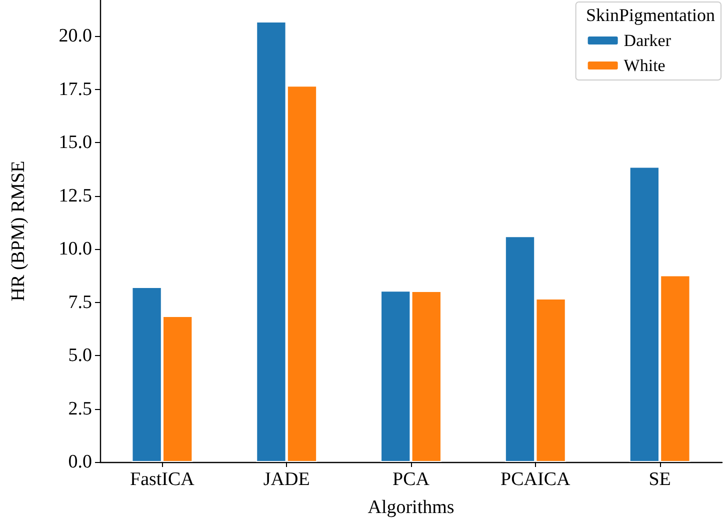  What do you see at coordinates (80, 462) in the screenshot?
I see `y-tick-label: 0.0` at bounding box center [80, 462].